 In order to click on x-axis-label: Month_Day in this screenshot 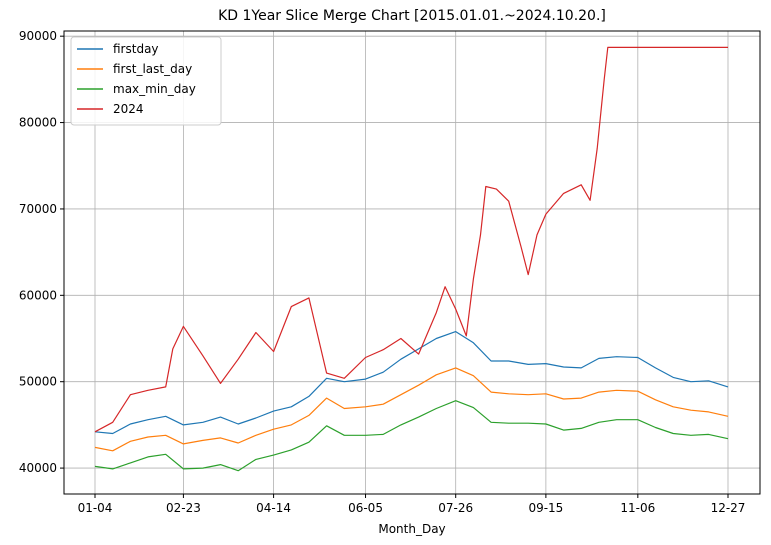, I will do `click(411, 529)`.